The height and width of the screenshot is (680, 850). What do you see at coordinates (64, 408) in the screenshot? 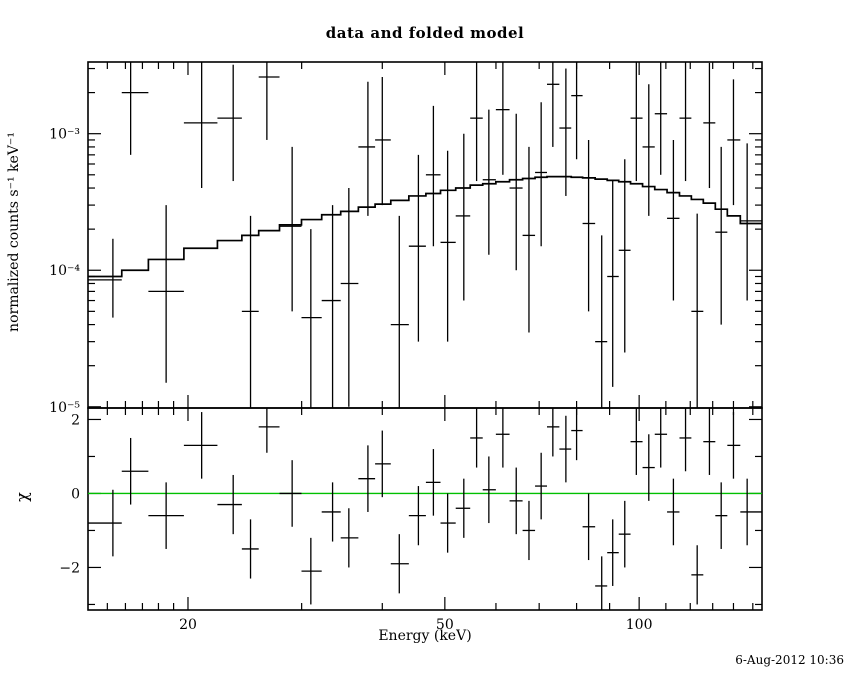
I see `y-tick-label: 10⁻⁵` at bounding box center [64, 408].